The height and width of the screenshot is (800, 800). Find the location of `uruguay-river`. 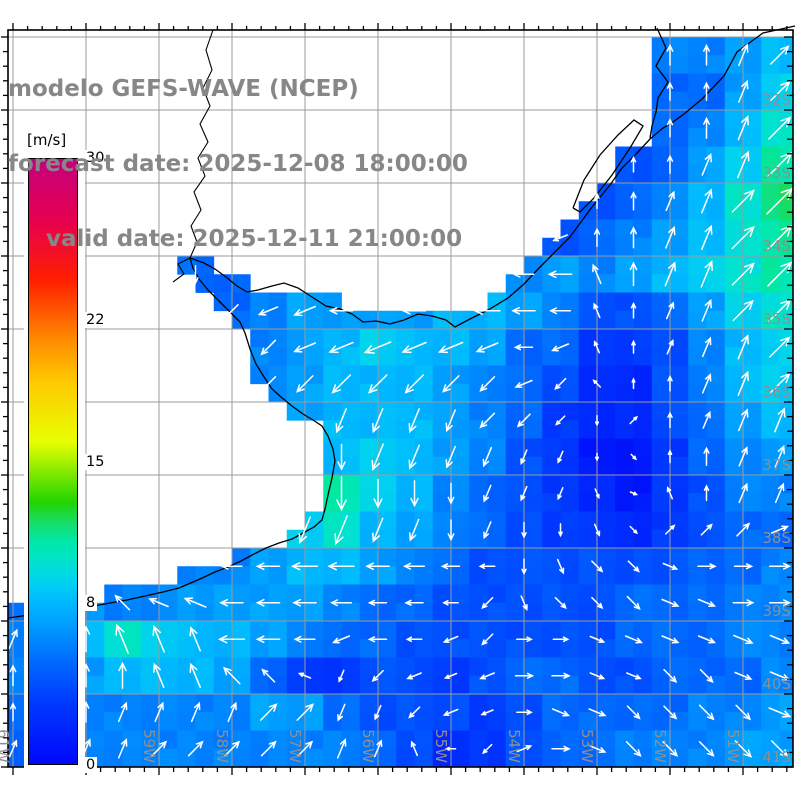

uruguay-river is located at coordinates (201, 144).